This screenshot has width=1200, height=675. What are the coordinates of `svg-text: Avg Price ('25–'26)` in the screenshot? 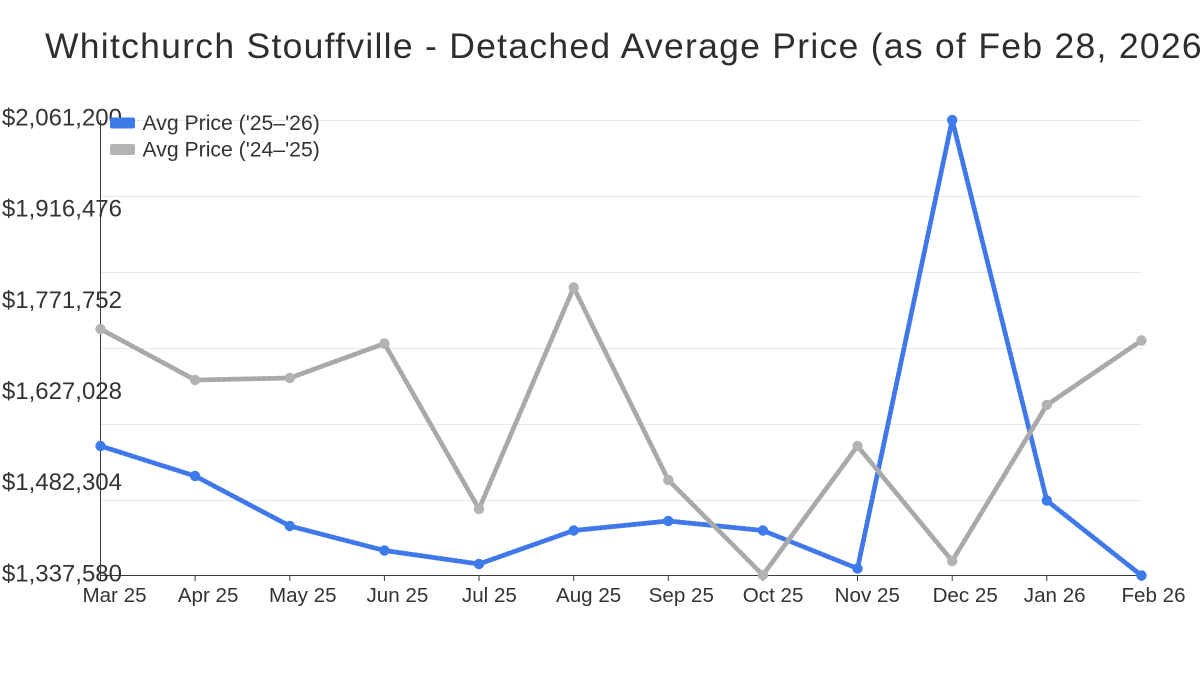 It's located at (231, 123).